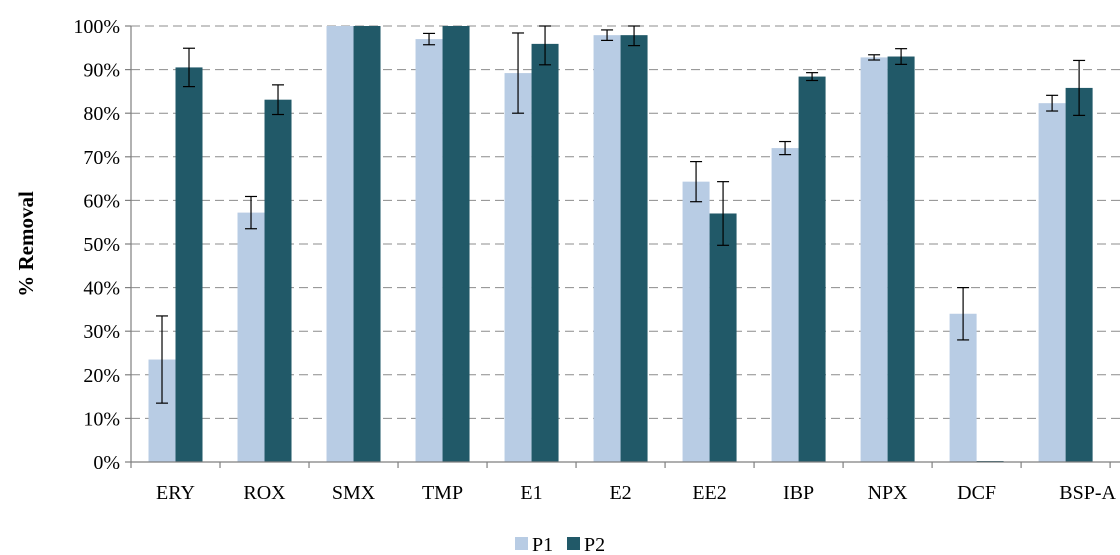  Describe the element at coordinates (634, 248) in the screenshot. I see `bar-p2-e2` at that location.